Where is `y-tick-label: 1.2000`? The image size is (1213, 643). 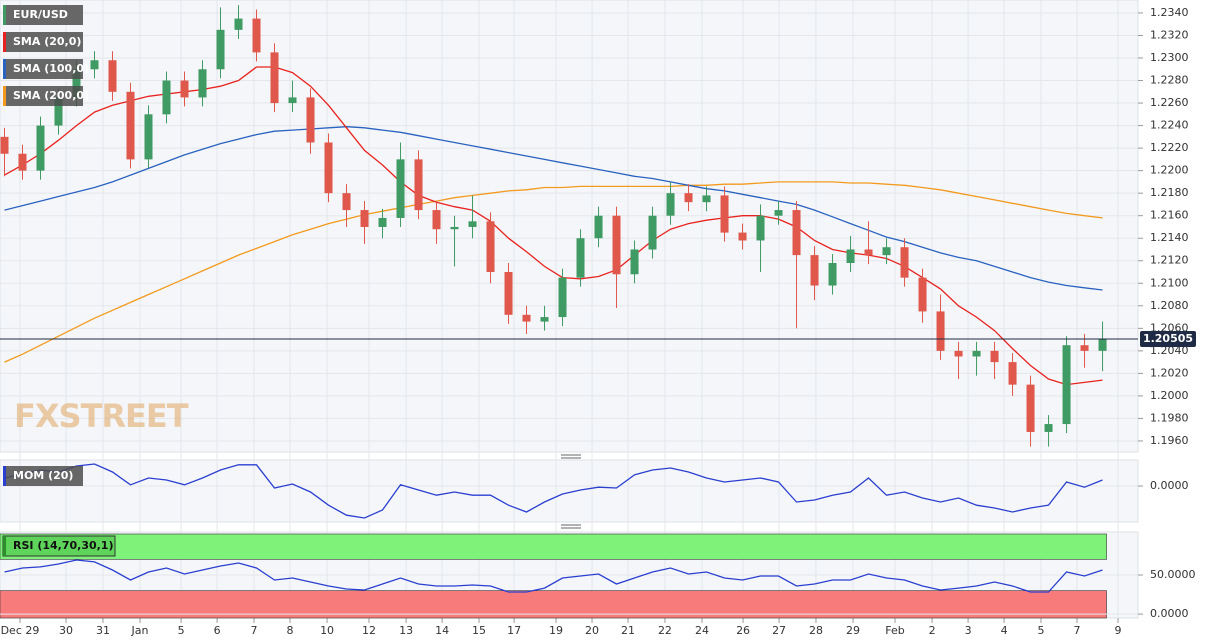
y-tick-label: 1.2000 is located at coordinates (1169, 395).